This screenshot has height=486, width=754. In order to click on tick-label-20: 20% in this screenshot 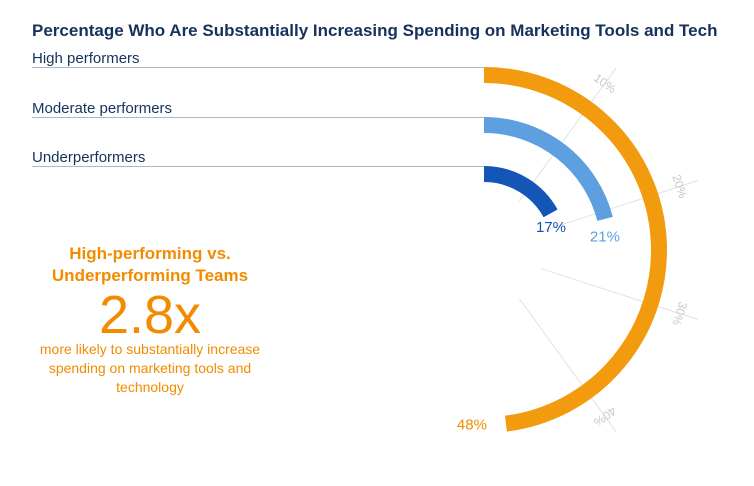, I will do `click(679, 186)`.